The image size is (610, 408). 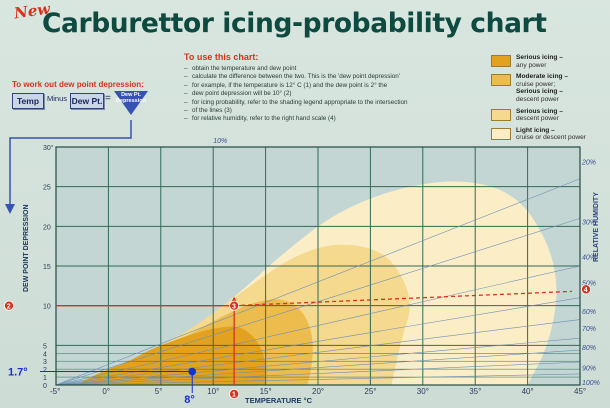 What do you see at coordinates (55, 391) in the screenshot?
I see `x-tick-0: -5°` at bounding box center [55, 391].